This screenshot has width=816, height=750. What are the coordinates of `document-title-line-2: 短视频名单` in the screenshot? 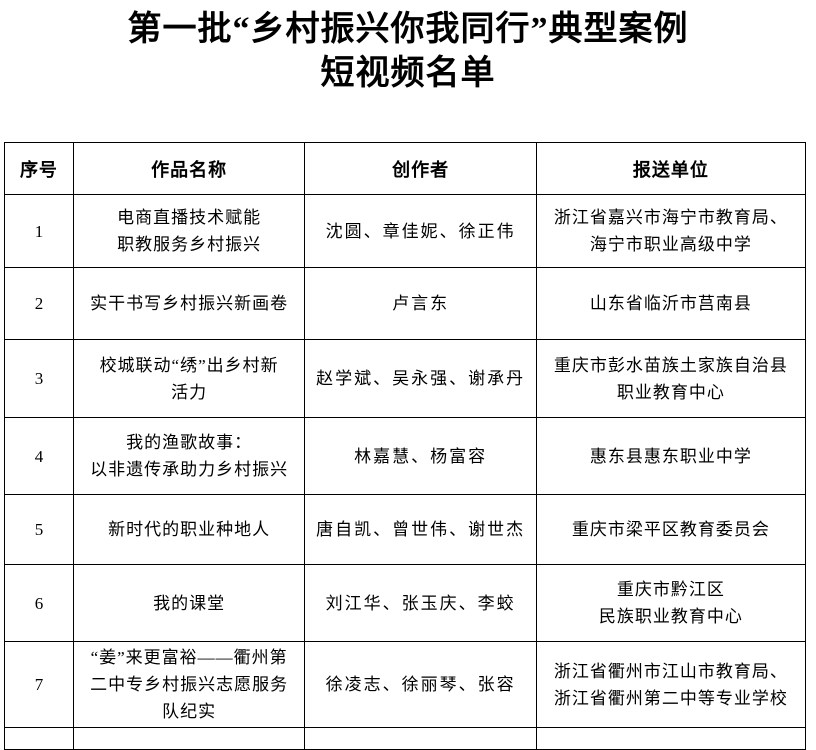 It's located at (408, 73).